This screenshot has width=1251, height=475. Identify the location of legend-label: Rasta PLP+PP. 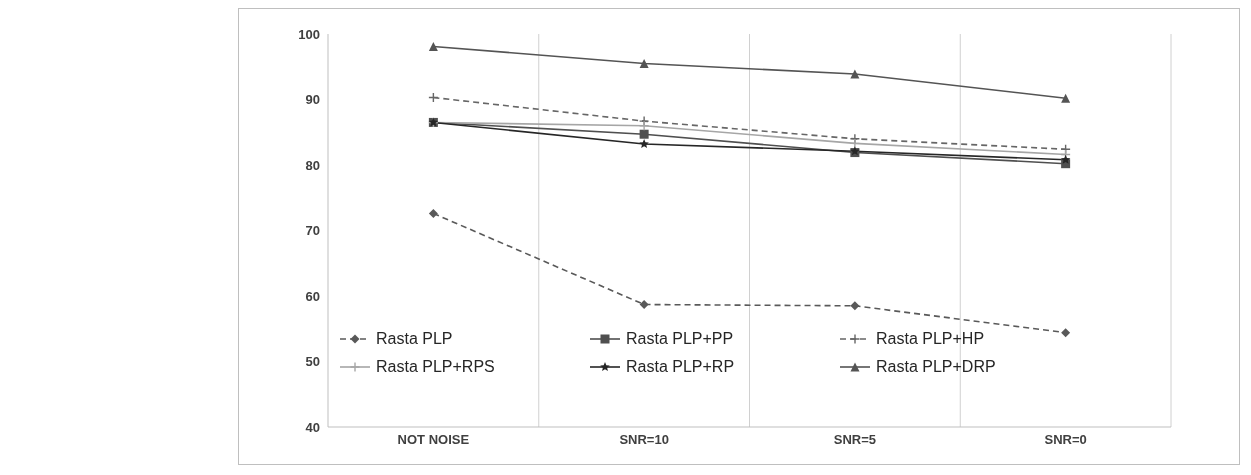
(680, 339).